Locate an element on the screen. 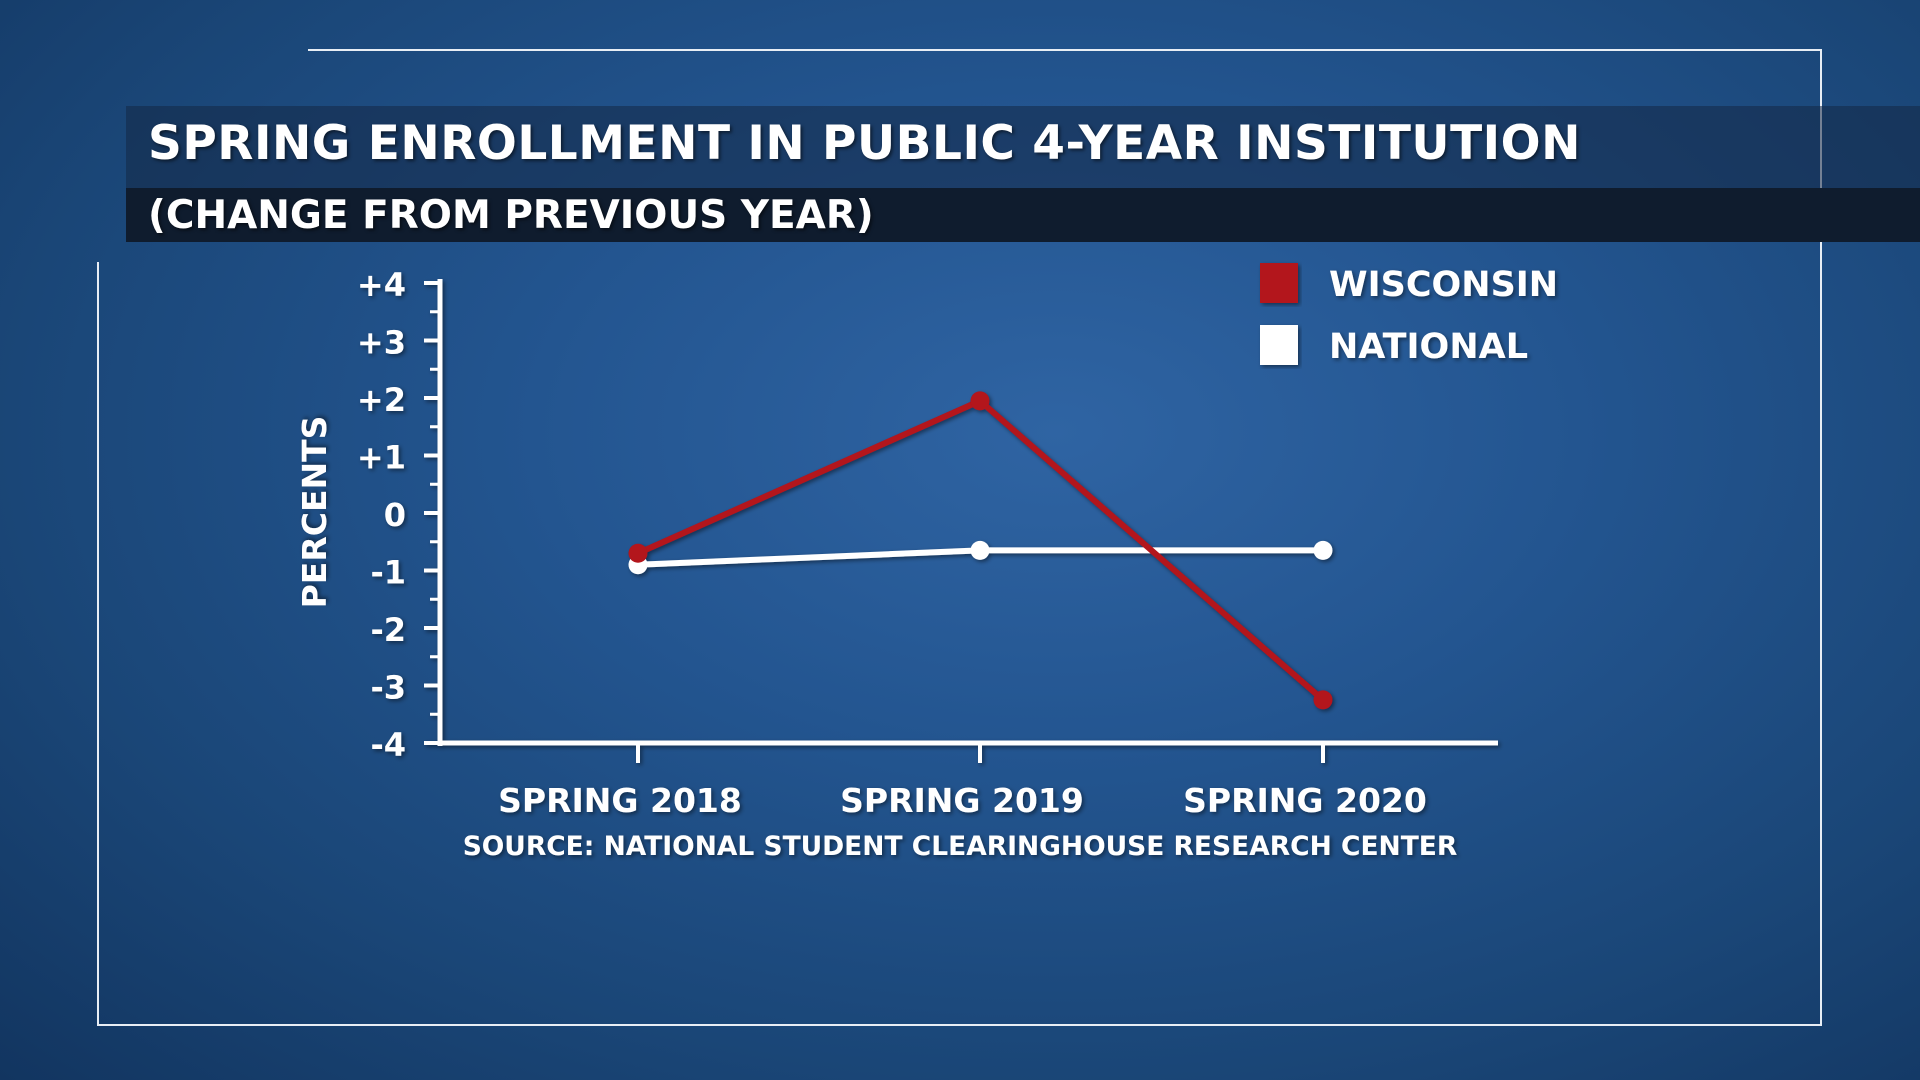  frame-bottom-border is located at coordinates (959, 1025).